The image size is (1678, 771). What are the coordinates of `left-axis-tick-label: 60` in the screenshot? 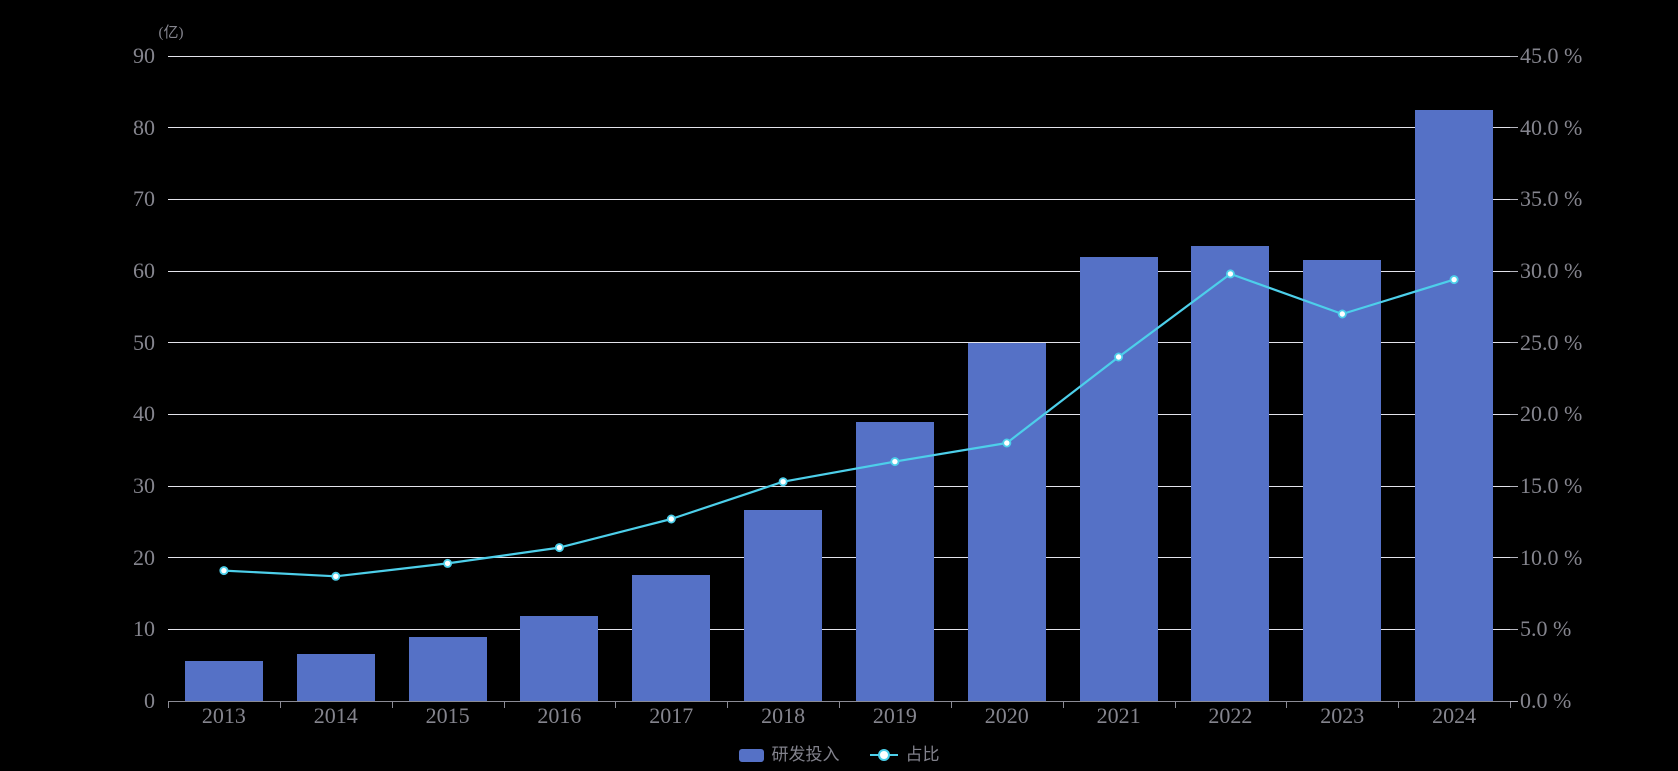 It's located at (144, 270).